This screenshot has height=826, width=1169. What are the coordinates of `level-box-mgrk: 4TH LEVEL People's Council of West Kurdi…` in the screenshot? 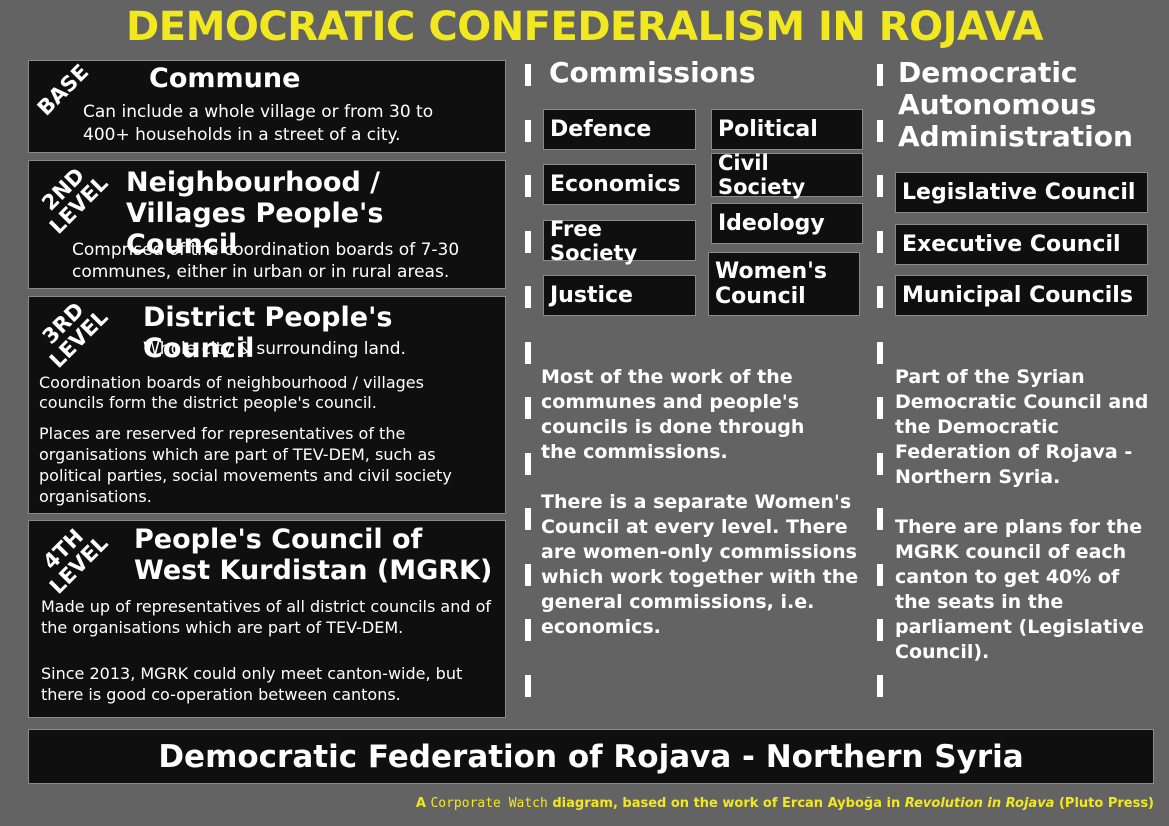 It's located at (267, 619).